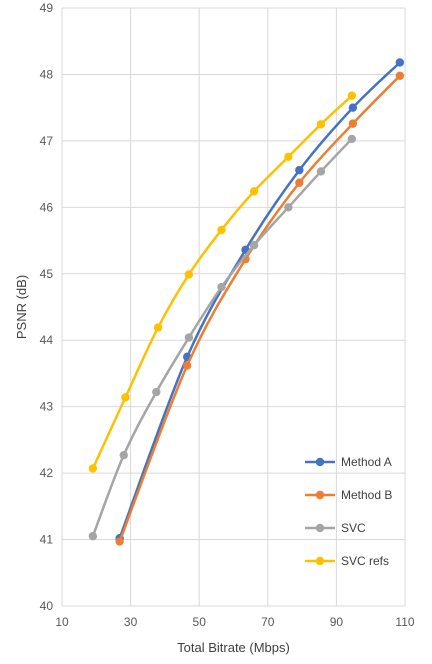  I want to click on y-tick-label: 47, so click(47, 141).